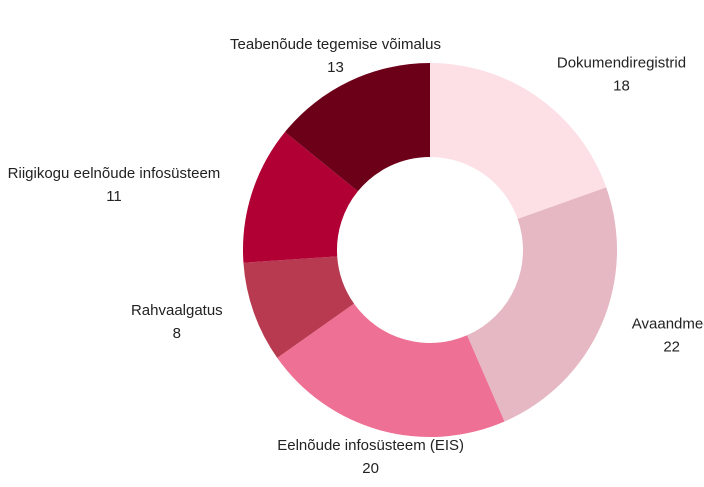  Describe the element at coordinates (177, 310) in the screenshot. I see `slice-label: Rahvaalgatus` at that location.